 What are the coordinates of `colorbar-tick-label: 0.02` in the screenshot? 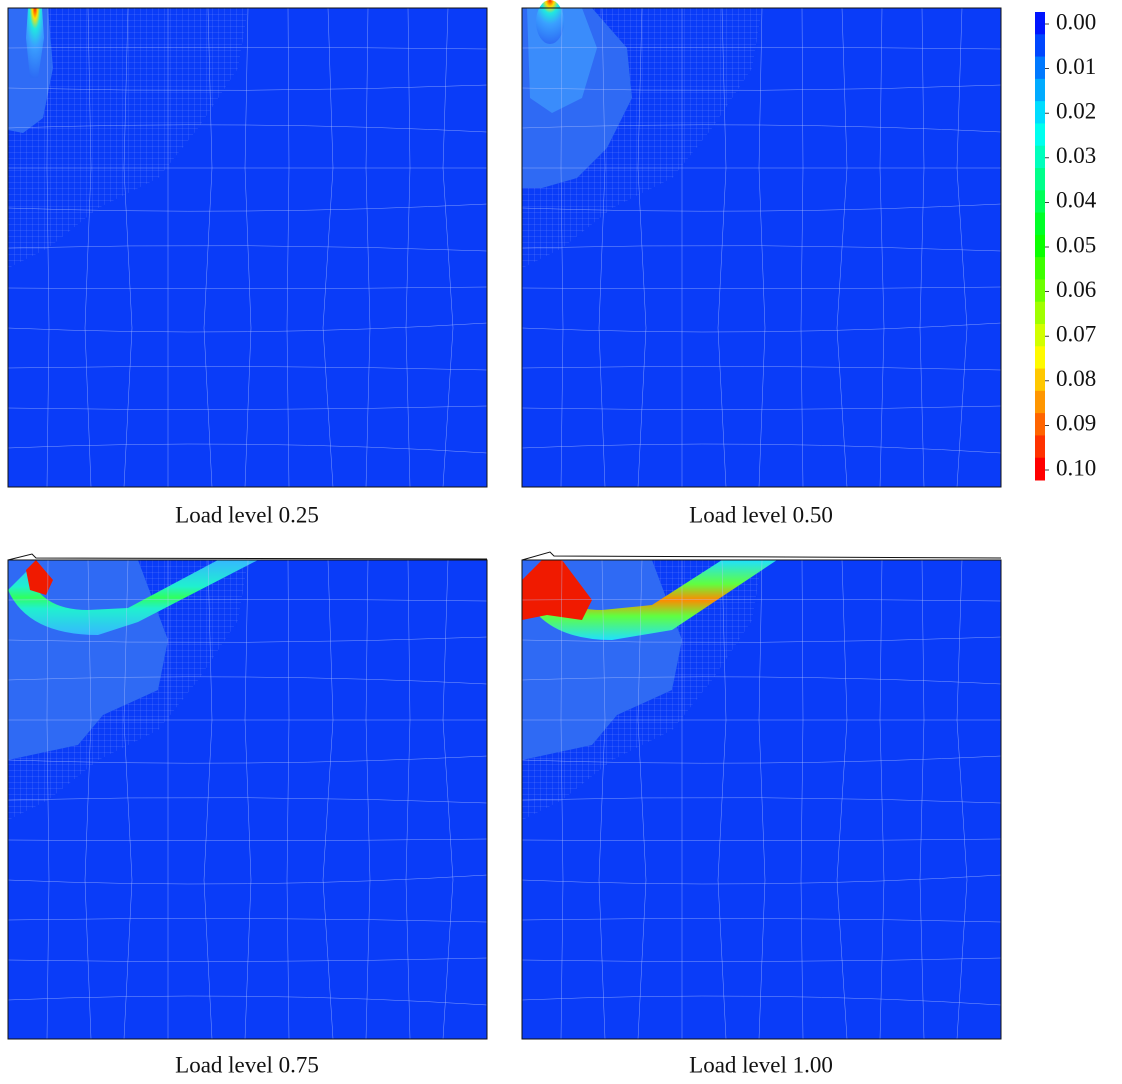 It's located at (1076, 110).